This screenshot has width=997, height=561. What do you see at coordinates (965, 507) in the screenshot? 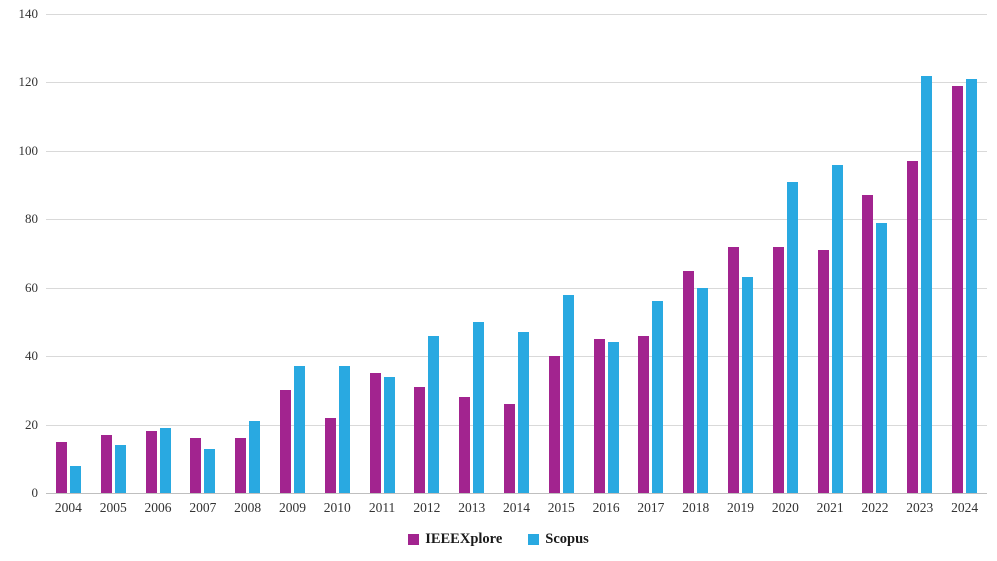
I see `x-tick-label-2024: 2024` at bounding box center [965, 507].